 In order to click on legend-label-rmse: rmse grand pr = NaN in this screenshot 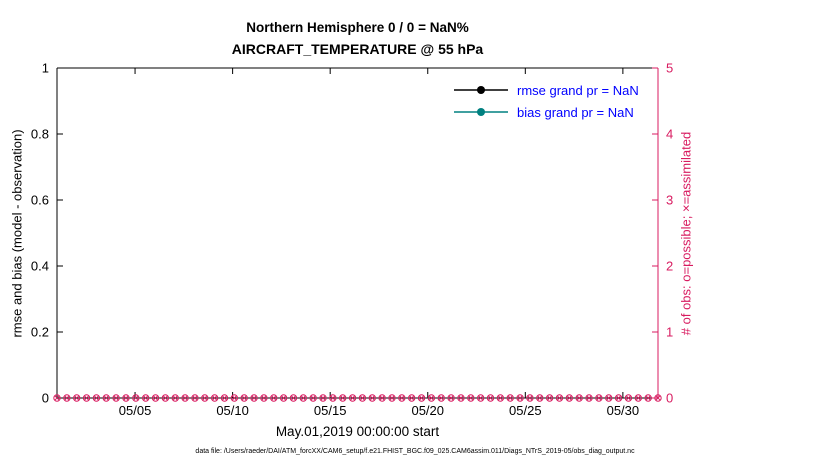, I will do `click(578, 90)`.